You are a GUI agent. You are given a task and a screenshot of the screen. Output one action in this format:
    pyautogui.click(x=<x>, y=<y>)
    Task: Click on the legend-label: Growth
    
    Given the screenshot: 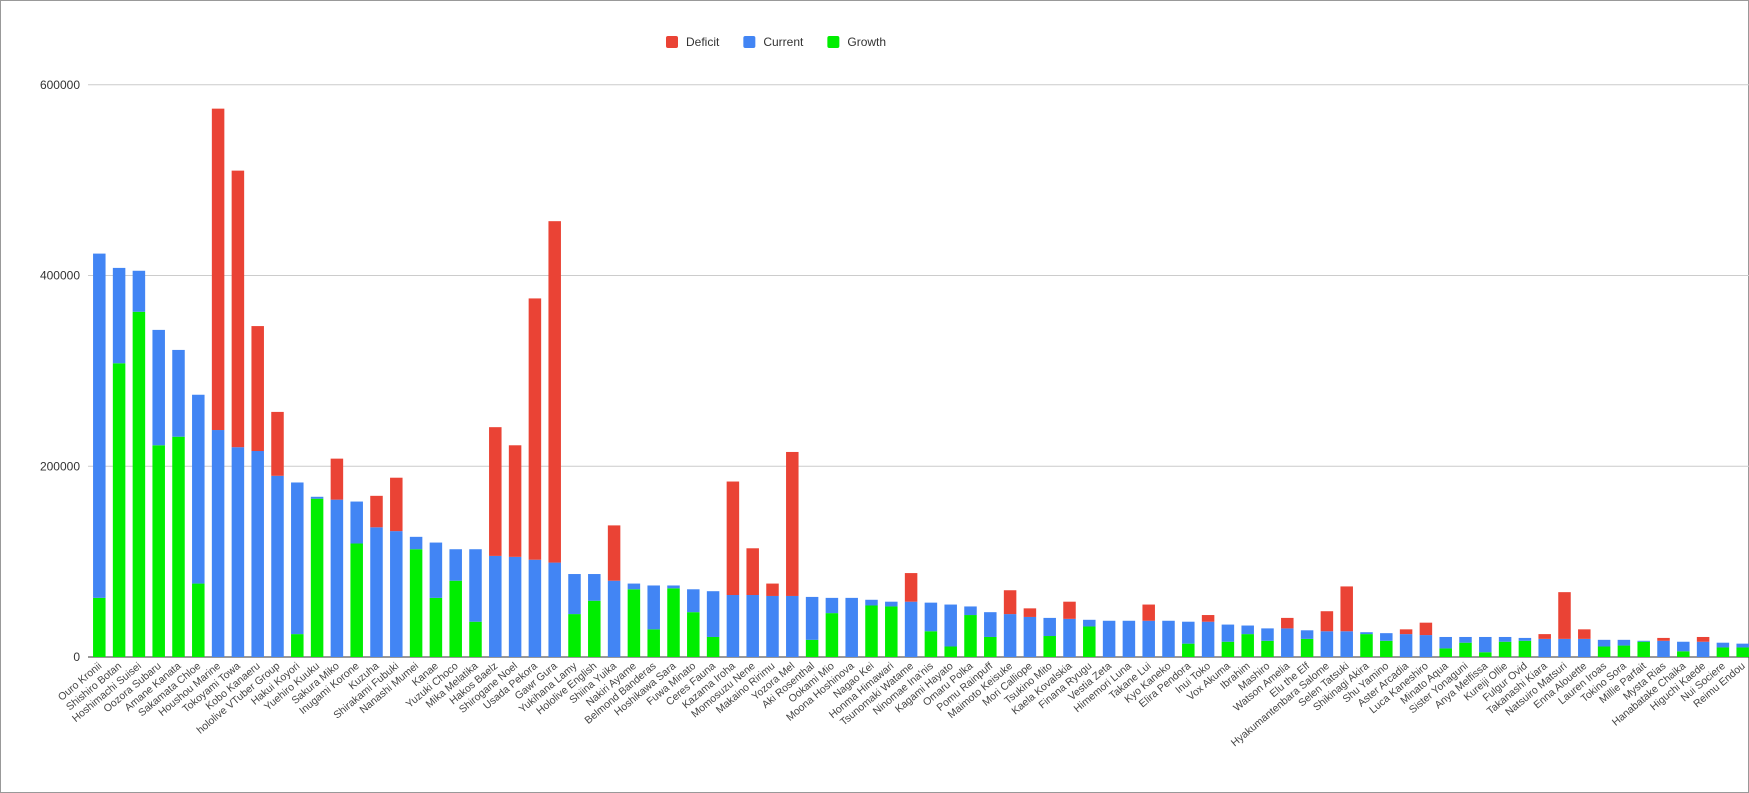 What is the action you would take?
    pyautogui.click(x=866, y=42)
    